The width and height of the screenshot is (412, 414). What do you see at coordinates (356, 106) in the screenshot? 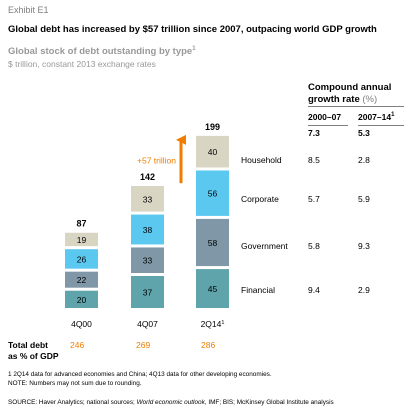
I see `cagr-header-rule` at bounding box center [356, 106].